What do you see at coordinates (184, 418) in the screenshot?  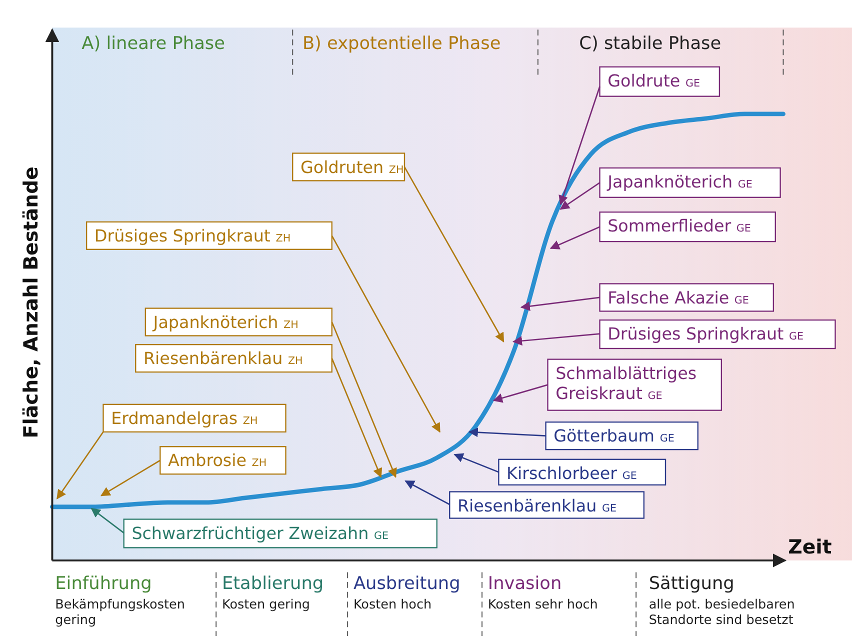 I see `annotation: Erdmandelgras ZH` at bounding box center [184, 418].